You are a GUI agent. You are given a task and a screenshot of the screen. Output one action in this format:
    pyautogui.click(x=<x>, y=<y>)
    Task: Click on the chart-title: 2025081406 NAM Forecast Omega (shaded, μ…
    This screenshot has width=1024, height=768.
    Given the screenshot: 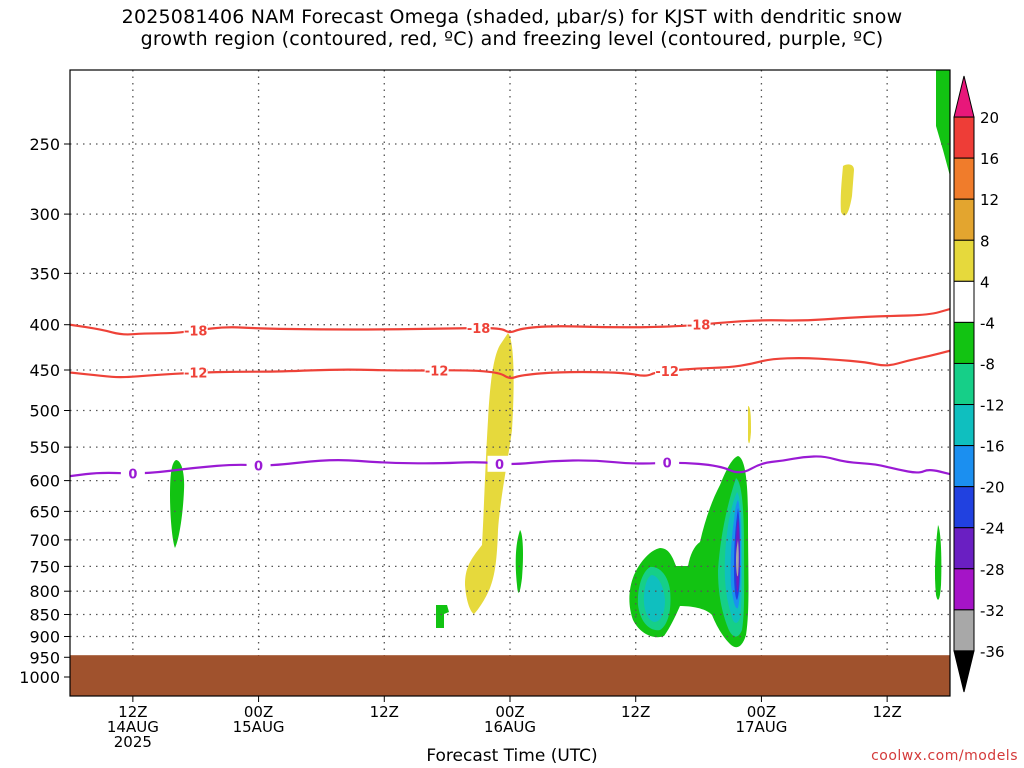 What is the action you would take?
    pyautogui.click(x=512, y=28)
    